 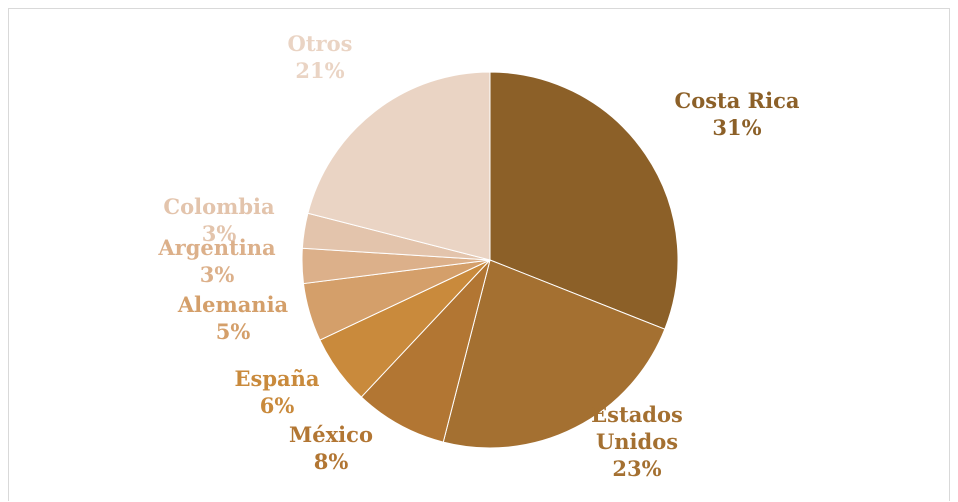 I want to click on pie-slice-costa-rica, so click(x=584, y=200).